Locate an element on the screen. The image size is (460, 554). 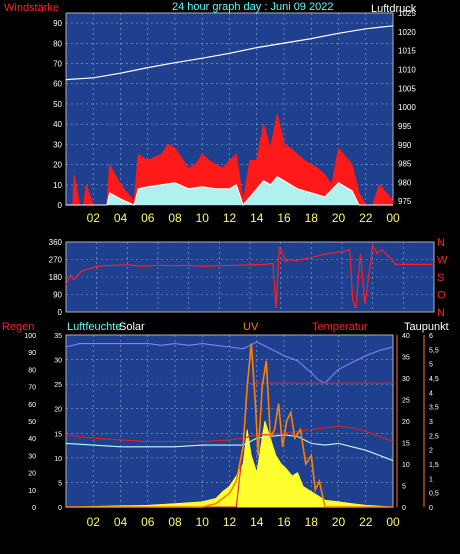
humidity-tick-label: 0 is located at coordinates (60, 508).